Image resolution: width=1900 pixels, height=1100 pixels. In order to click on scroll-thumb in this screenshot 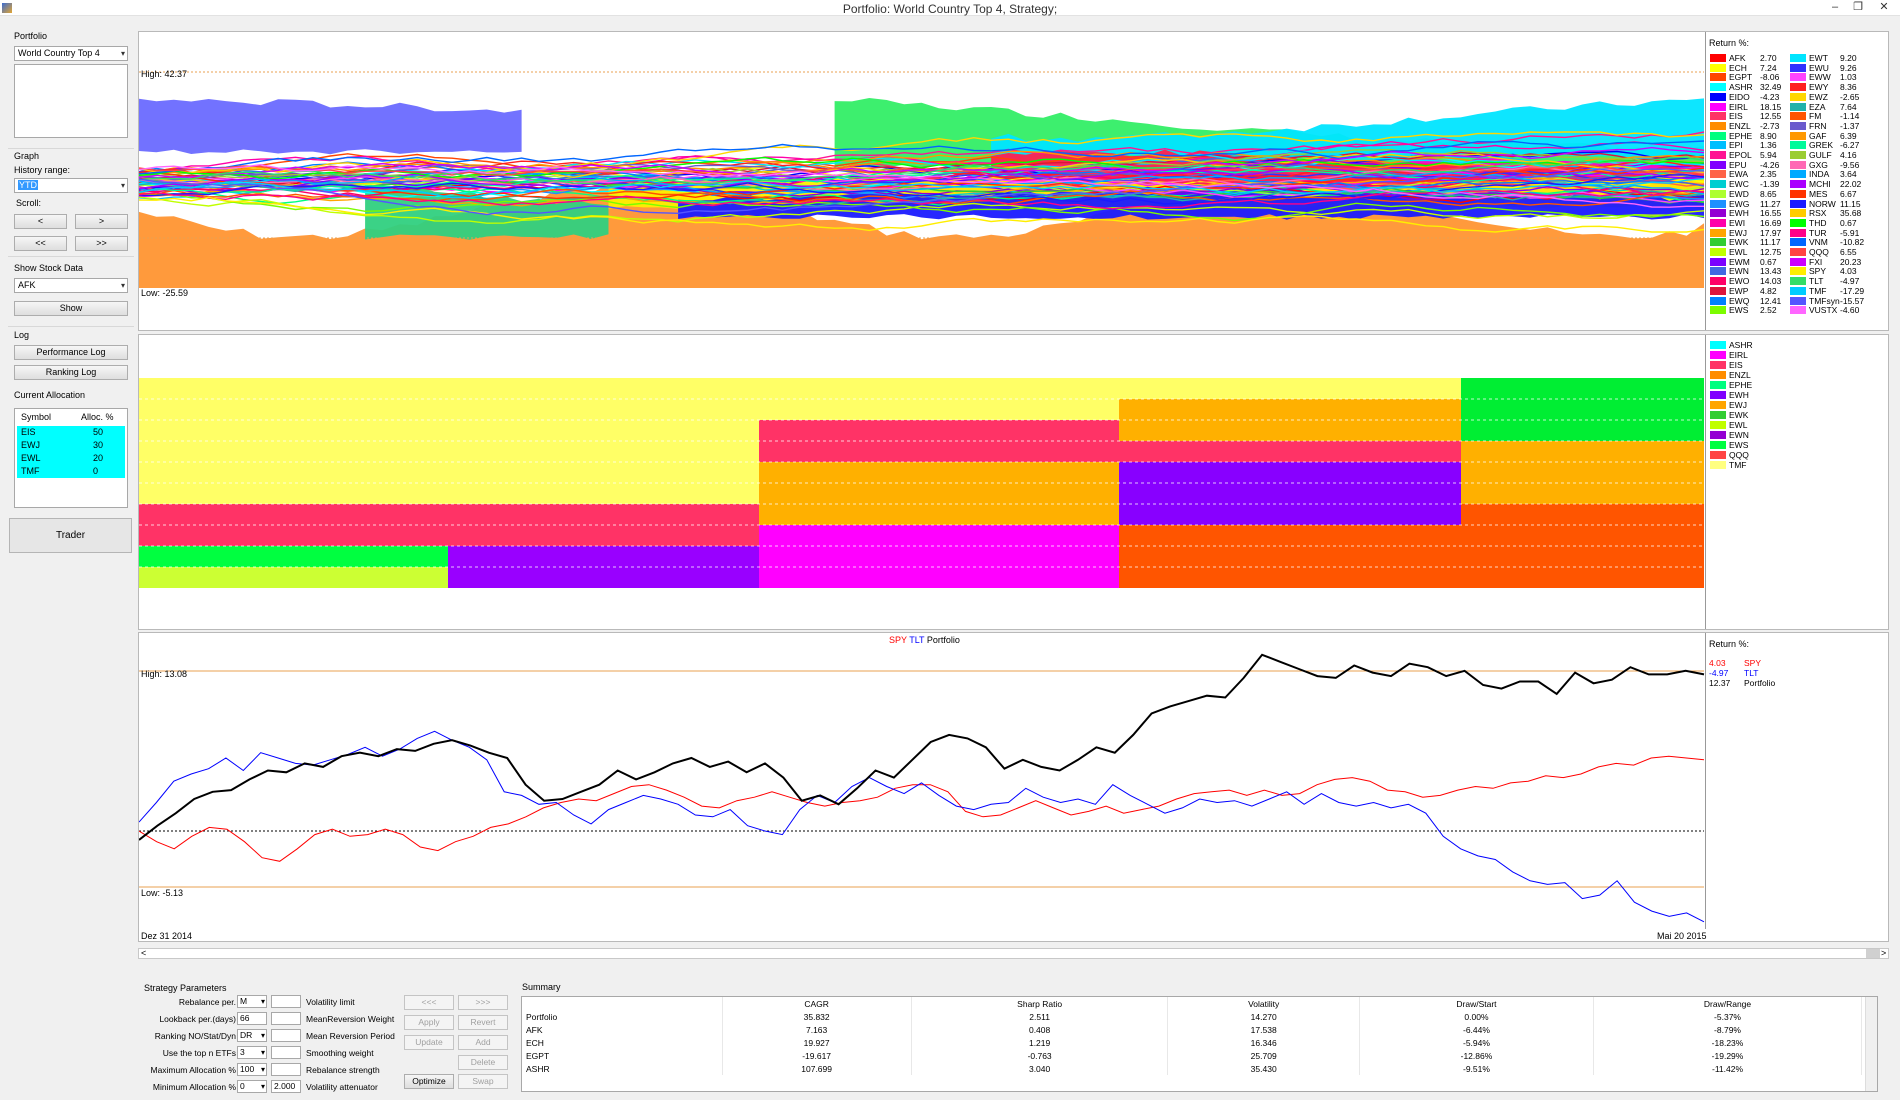, I will do `click(1873, 953)`.